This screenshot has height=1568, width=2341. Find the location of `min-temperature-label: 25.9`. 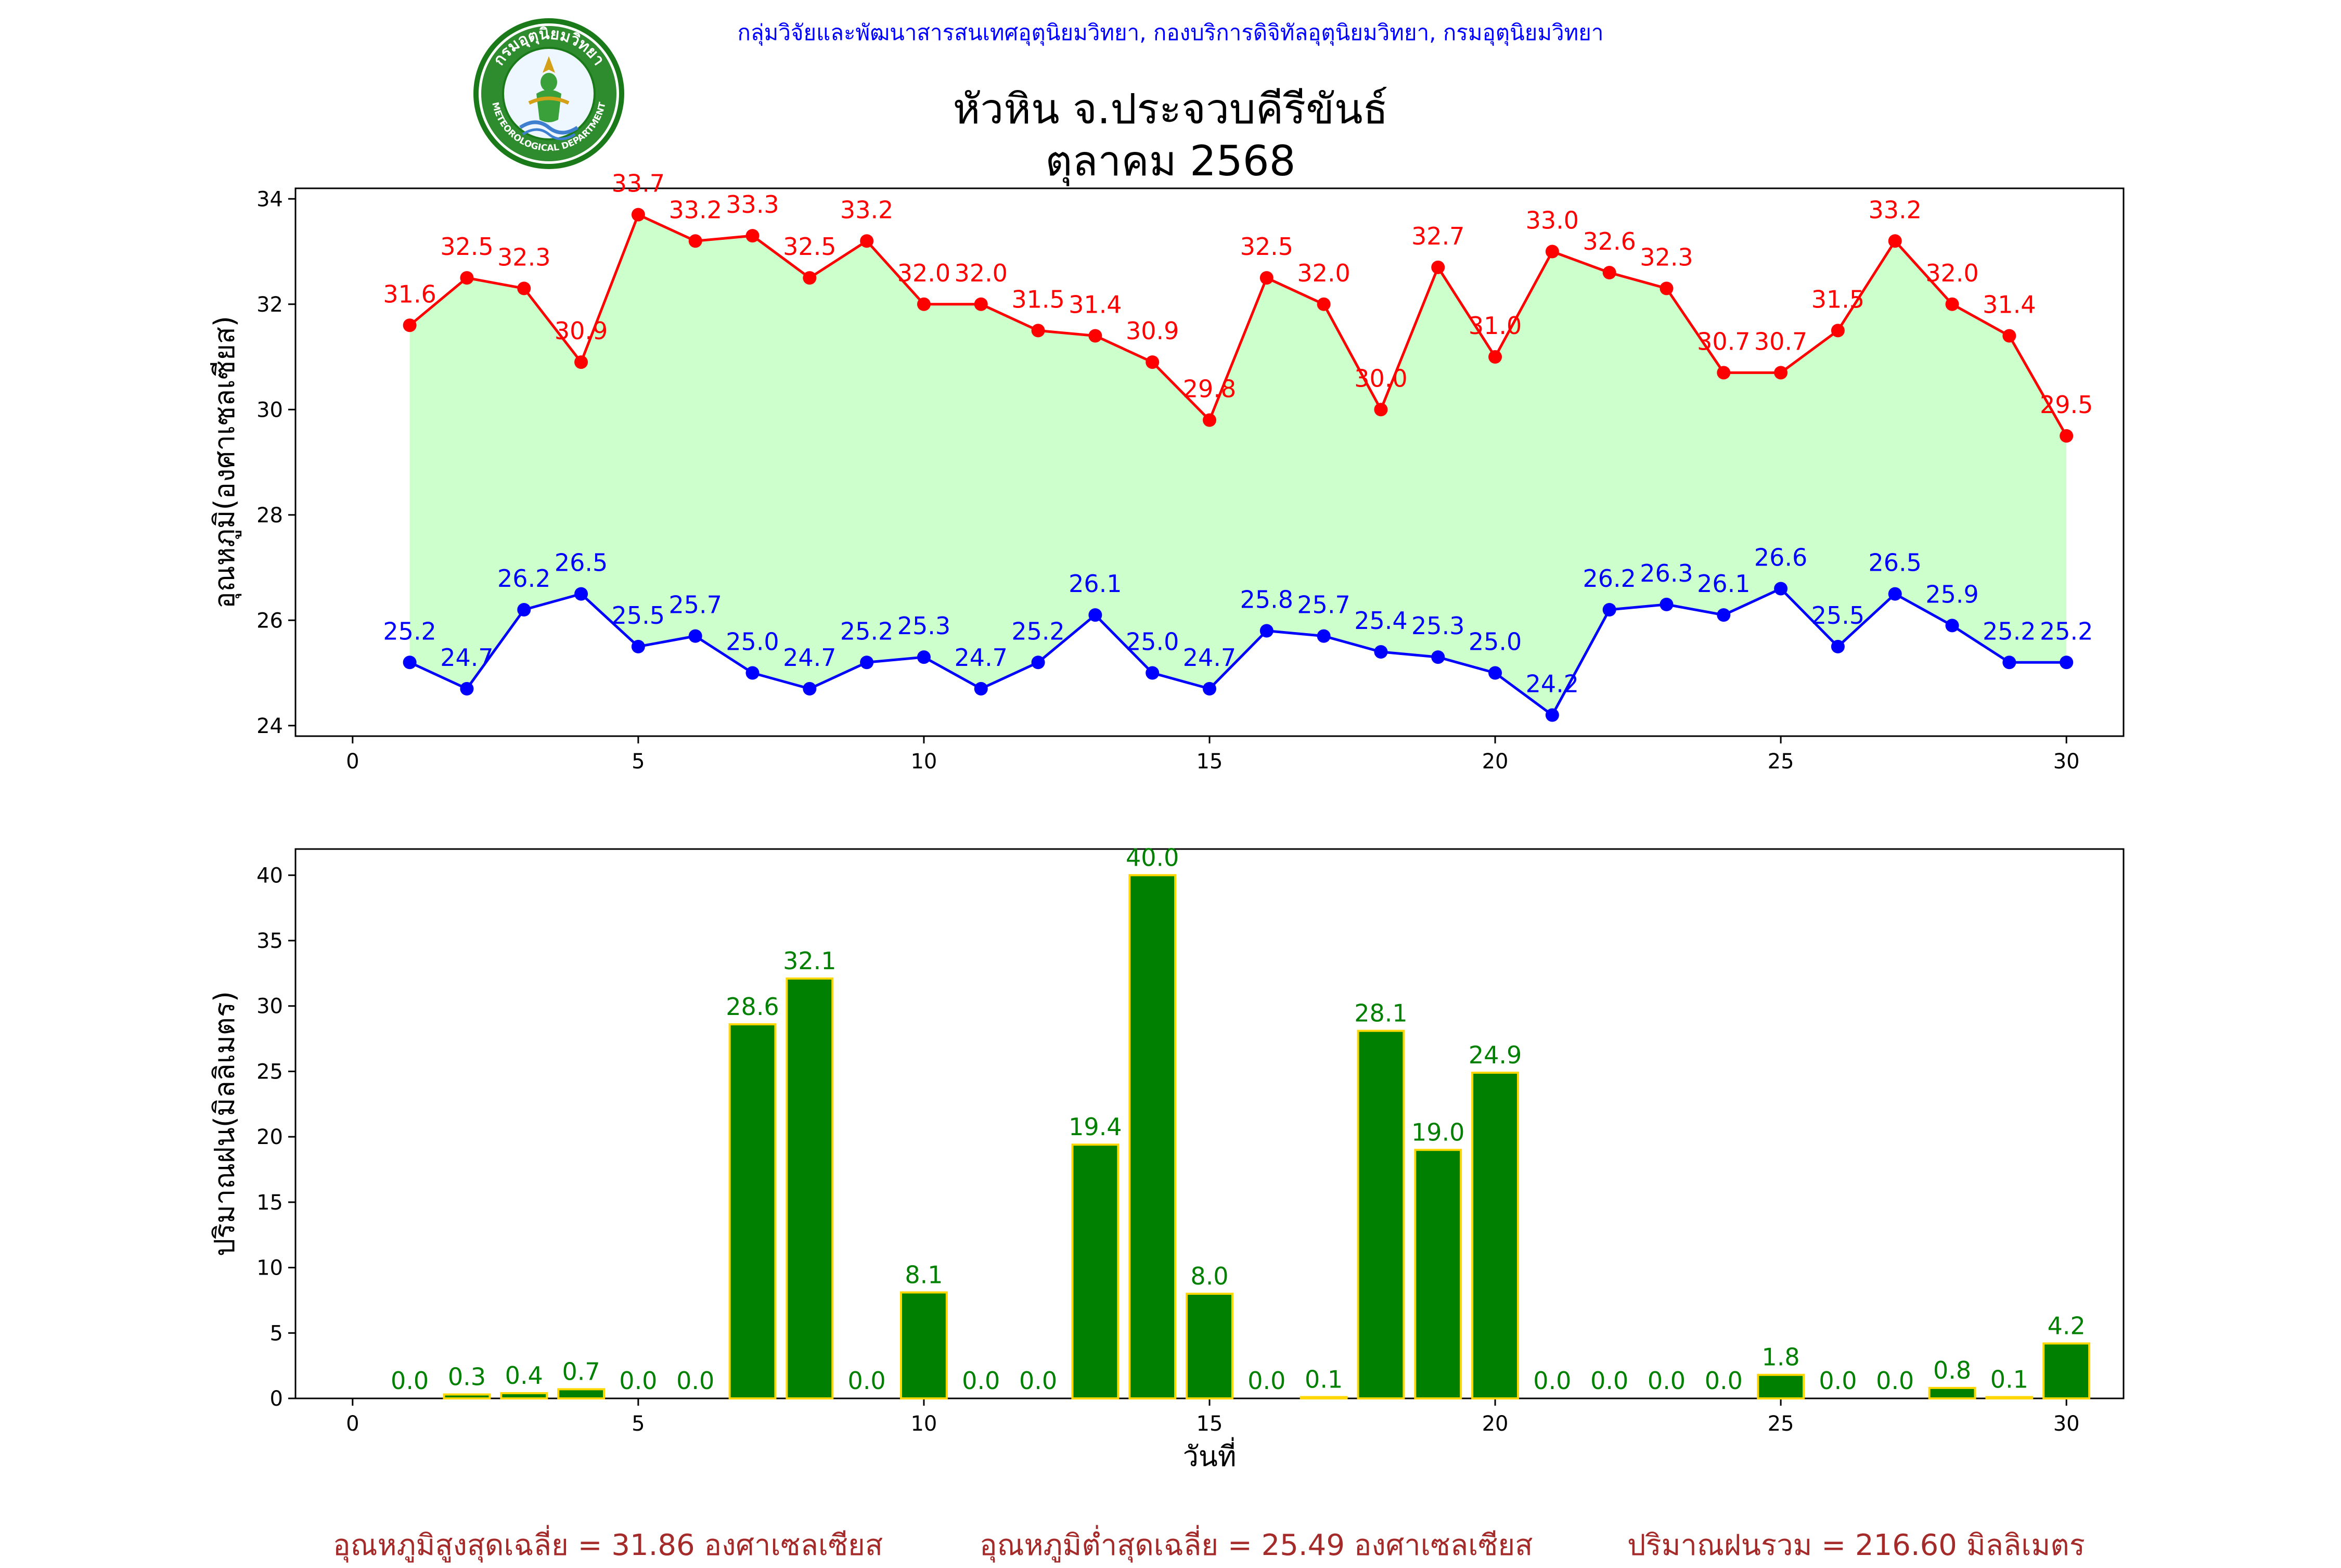

min-temperature-label: 25.9 is located at coordinates (1951, 594).